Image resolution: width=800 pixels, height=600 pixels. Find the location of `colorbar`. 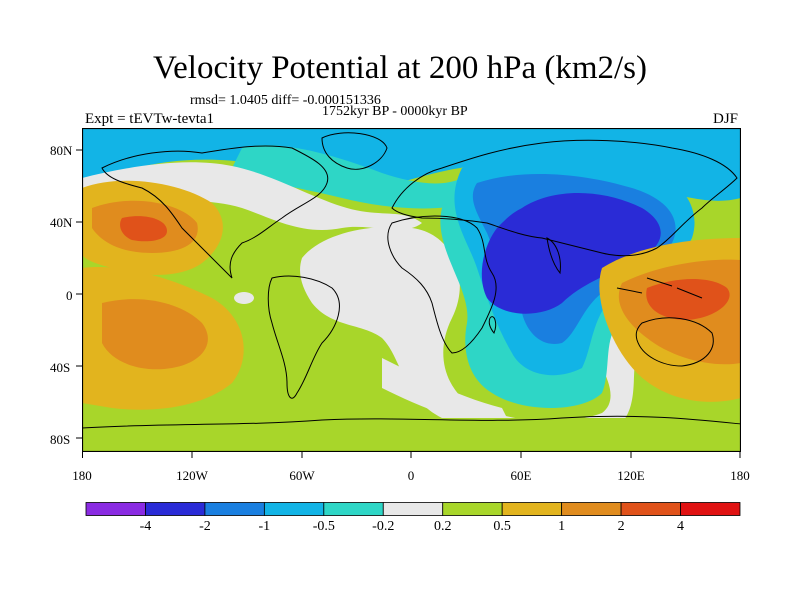

colorbar is located at coordinates (413, 509).